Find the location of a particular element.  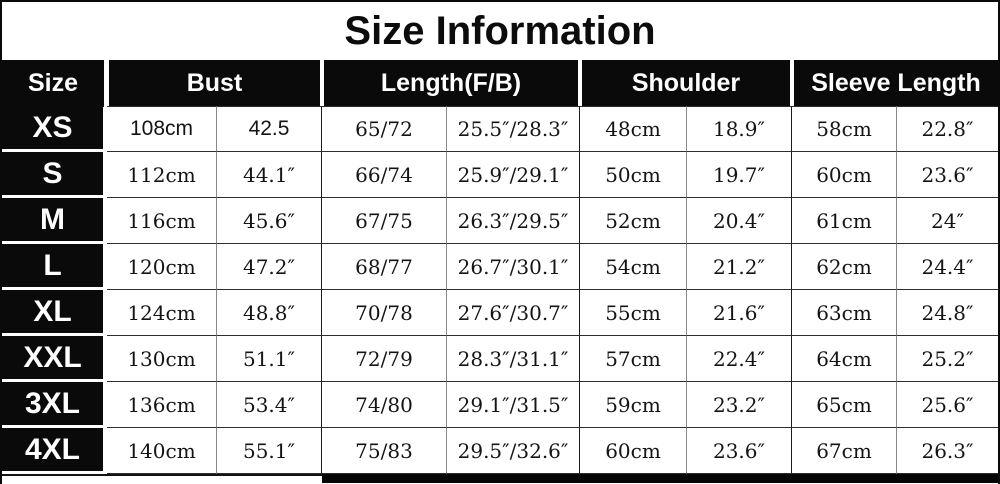

col-header-length: Length(F/B) is located at coordinates (451, 83).